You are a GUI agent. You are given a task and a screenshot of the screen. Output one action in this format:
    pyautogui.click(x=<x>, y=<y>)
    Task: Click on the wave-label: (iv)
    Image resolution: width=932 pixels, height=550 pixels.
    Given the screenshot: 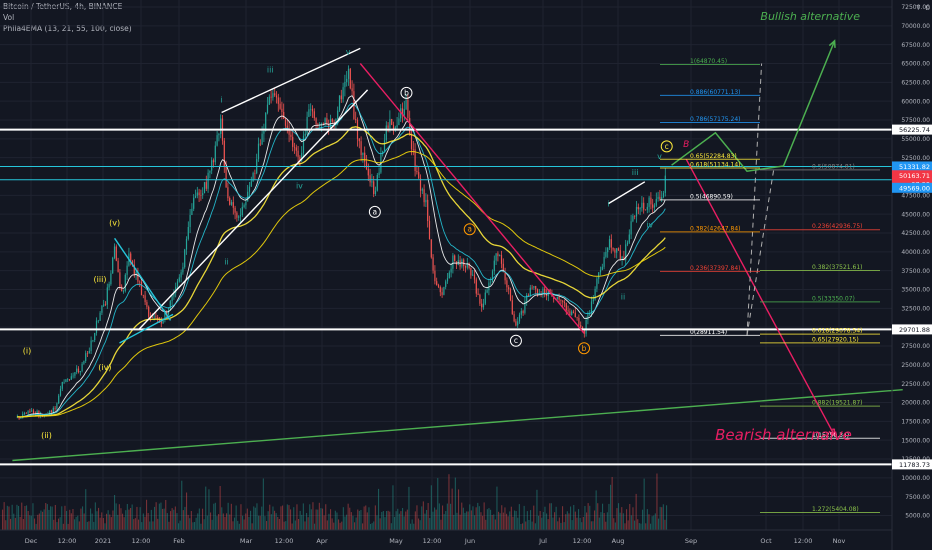 What is the action you would take?
    pyautogui.click(x=104, y=367)
    